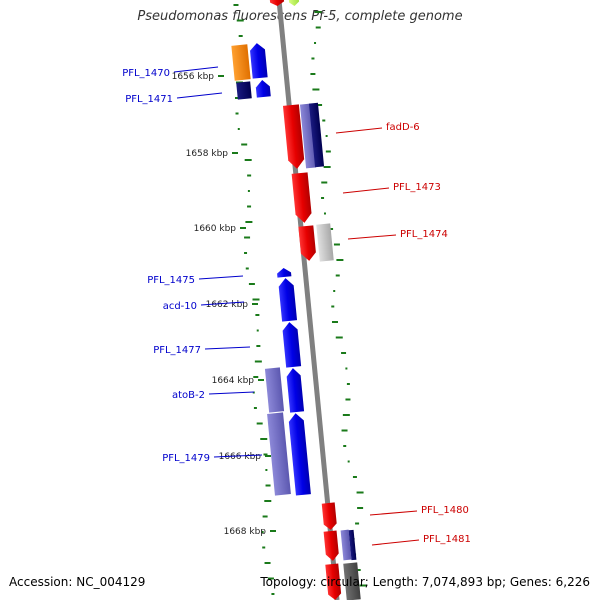  What do you see at coordinates (308, 300) in the screenshot?
I see `genome-backbone` at bounding box center [308, 300].